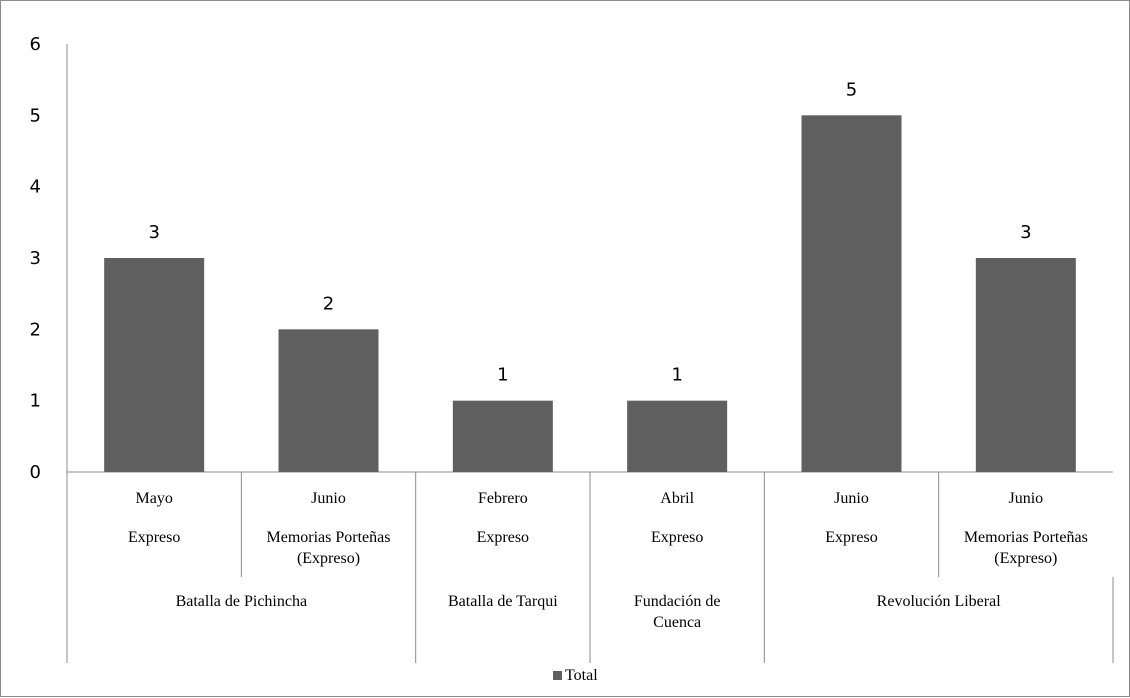 The image size is (1130, 698). What do you see at coordinates (154, 498) in the screenshot?
I see `category-month-label: Mayo` at bounding box center [154, 498].